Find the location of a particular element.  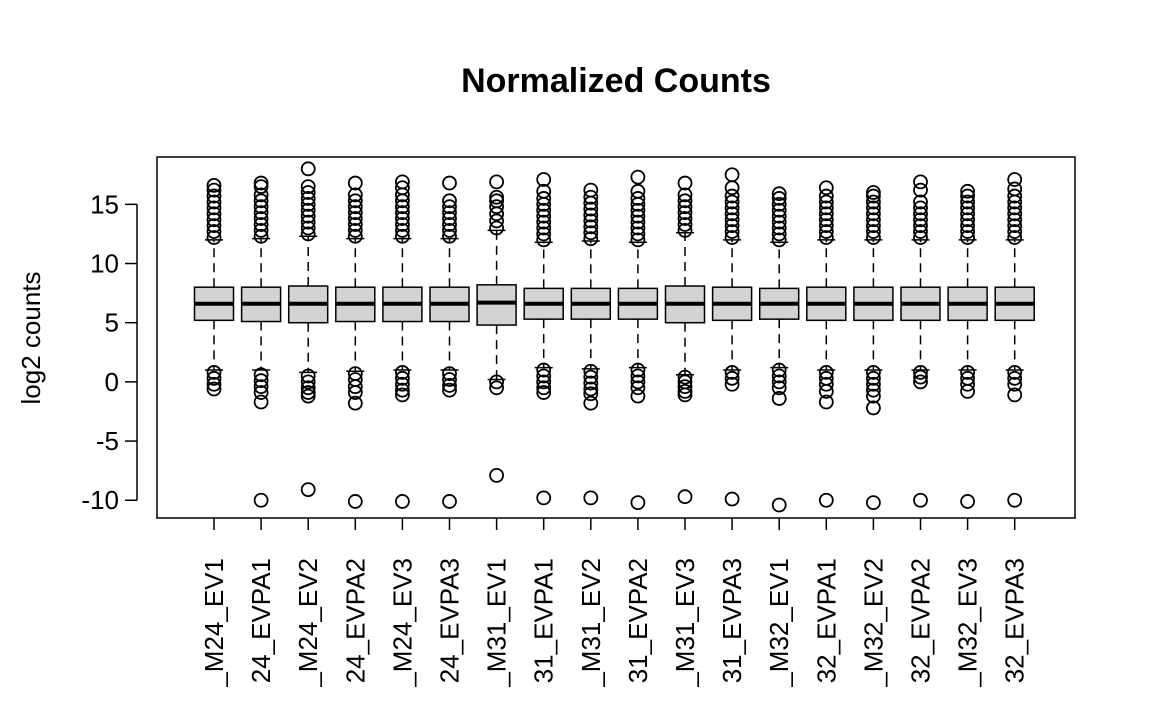

x-tick-label: 31_EVPA1 is located at coordinates (544, 620).